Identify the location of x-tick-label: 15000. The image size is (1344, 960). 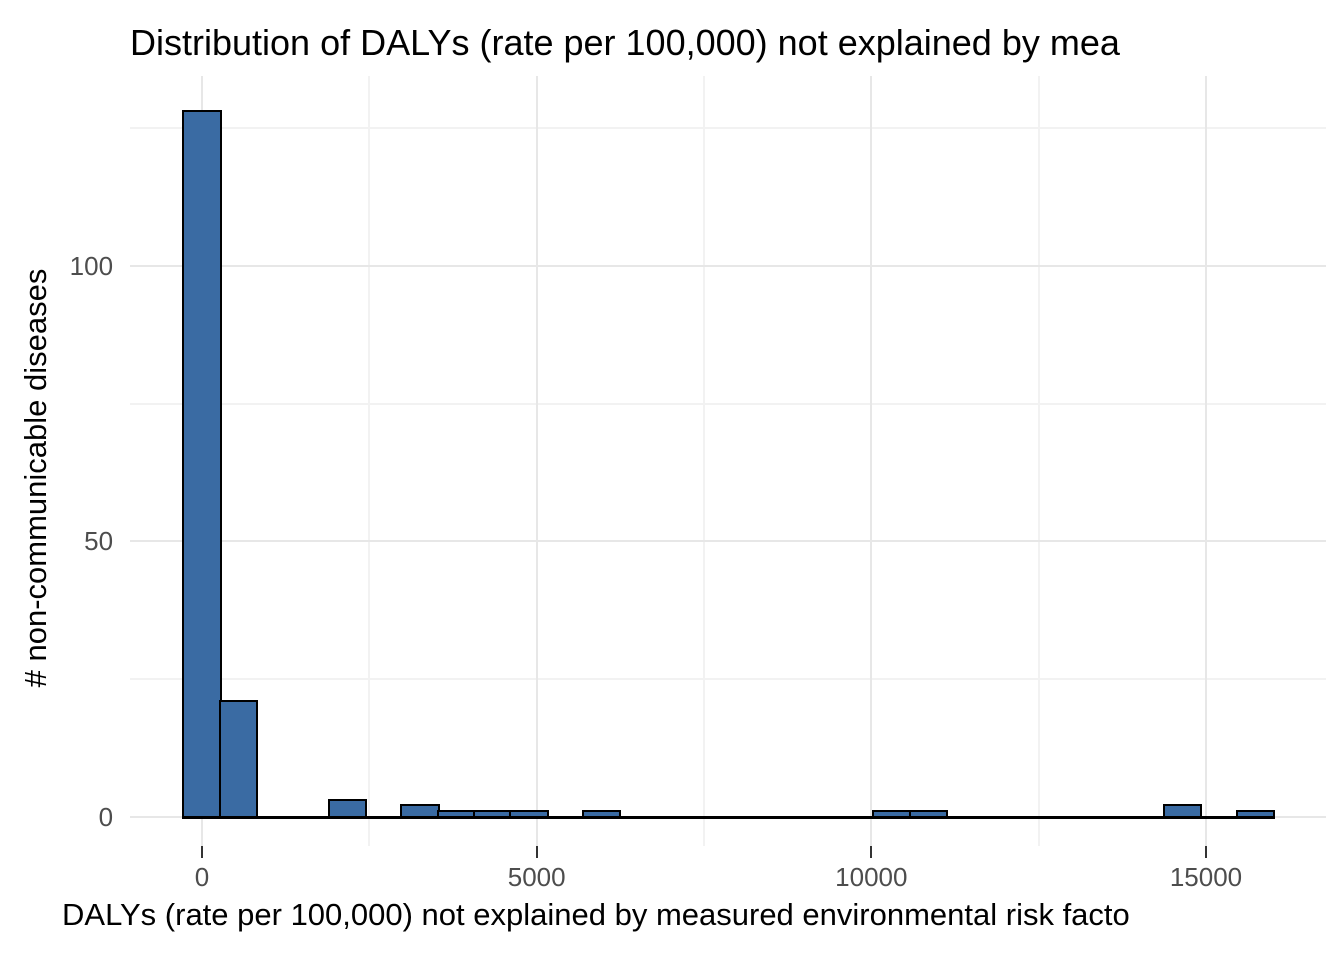
(1206, 876).